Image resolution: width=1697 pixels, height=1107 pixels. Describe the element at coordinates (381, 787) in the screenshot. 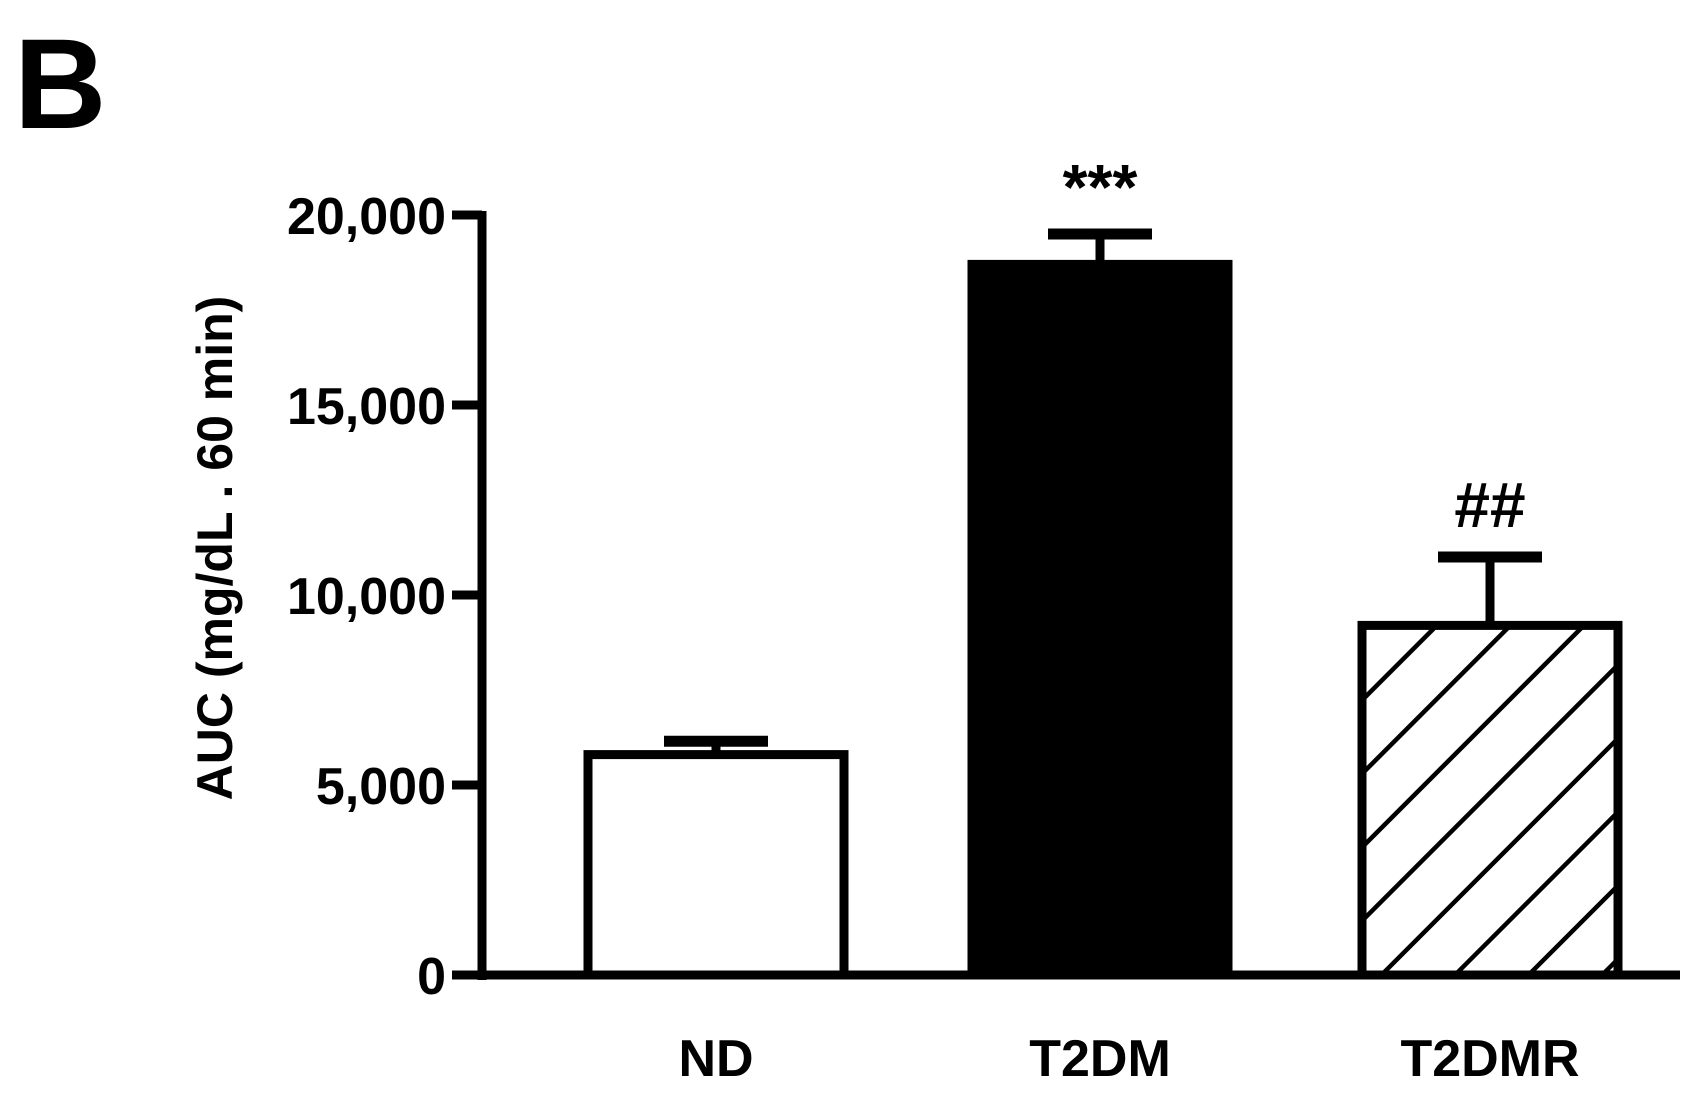

I see `y-tick-label: 5,000` at that location.